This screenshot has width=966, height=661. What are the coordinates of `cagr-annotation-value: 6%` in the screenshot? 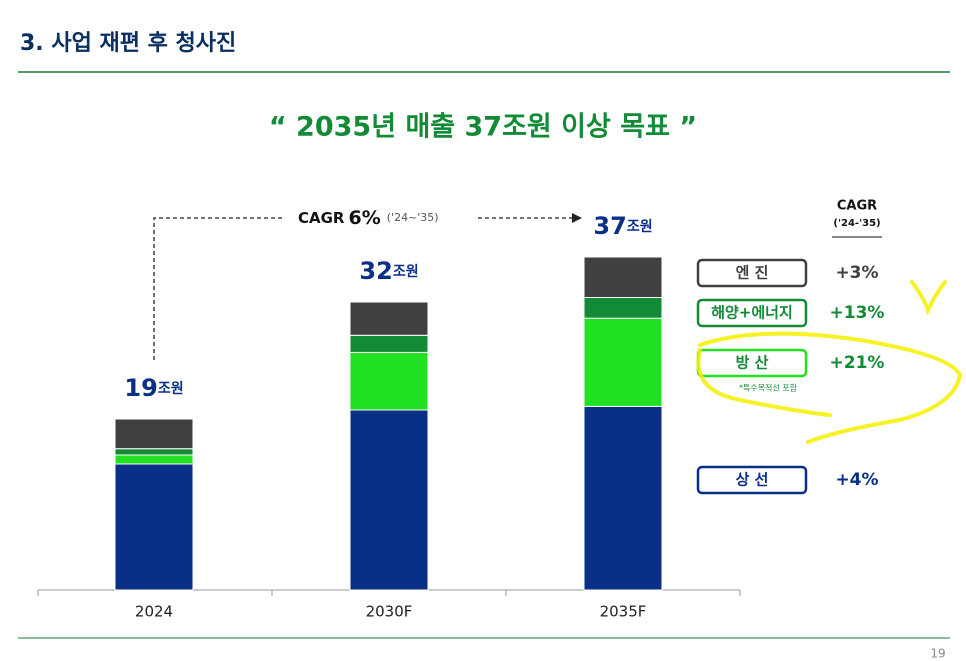 It's located at (364, 218).